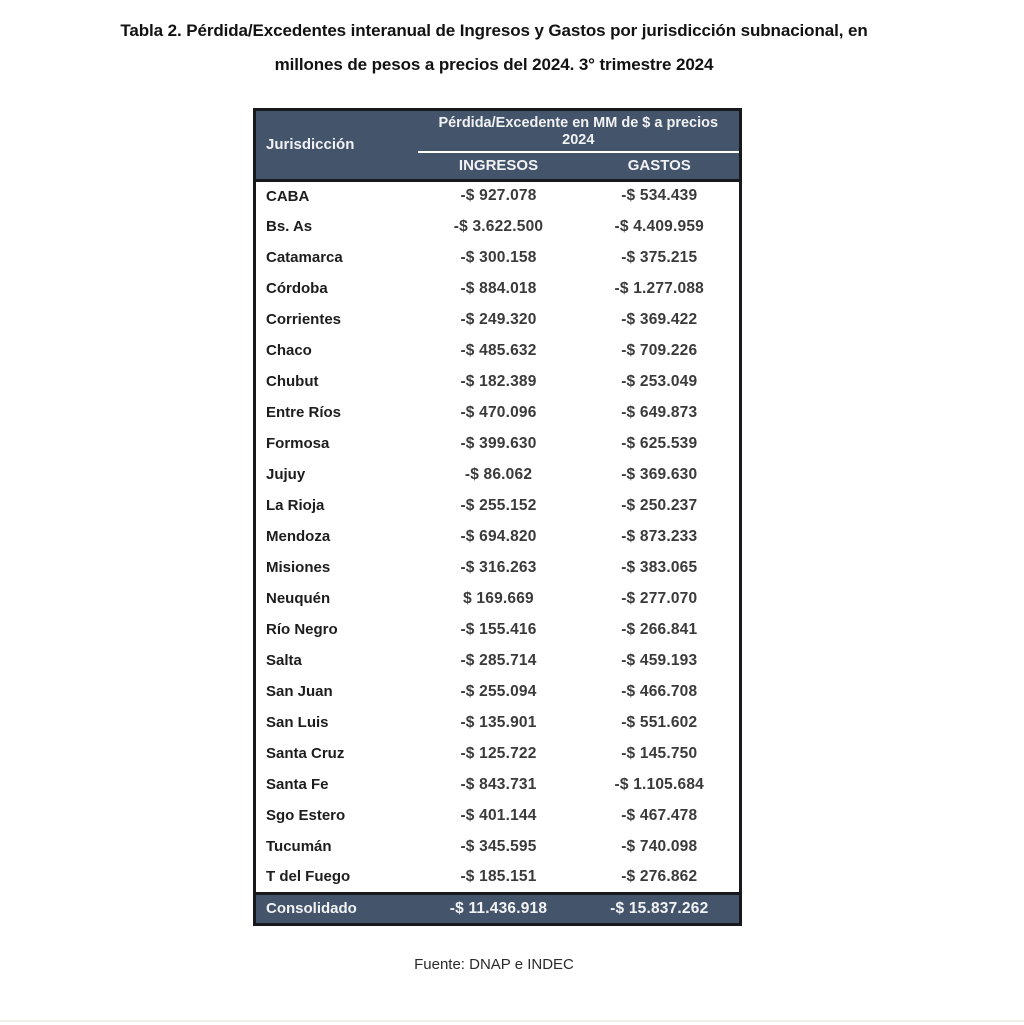  I want to click on gastos-cell: -$ 1.105.684, so click(660, 784).